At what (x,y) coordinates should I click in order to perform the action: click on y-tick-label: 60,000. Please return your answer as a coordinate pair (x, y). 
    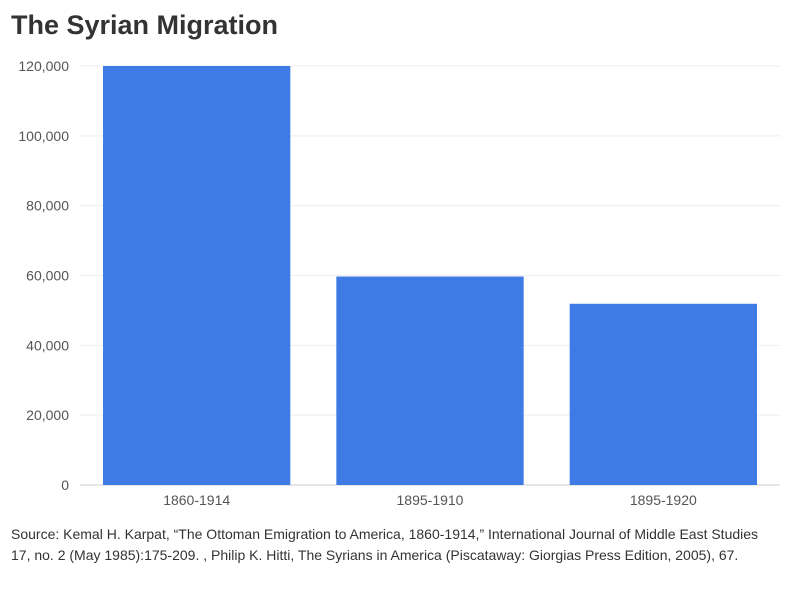
    Looking at the image, I should click on (47, 276).